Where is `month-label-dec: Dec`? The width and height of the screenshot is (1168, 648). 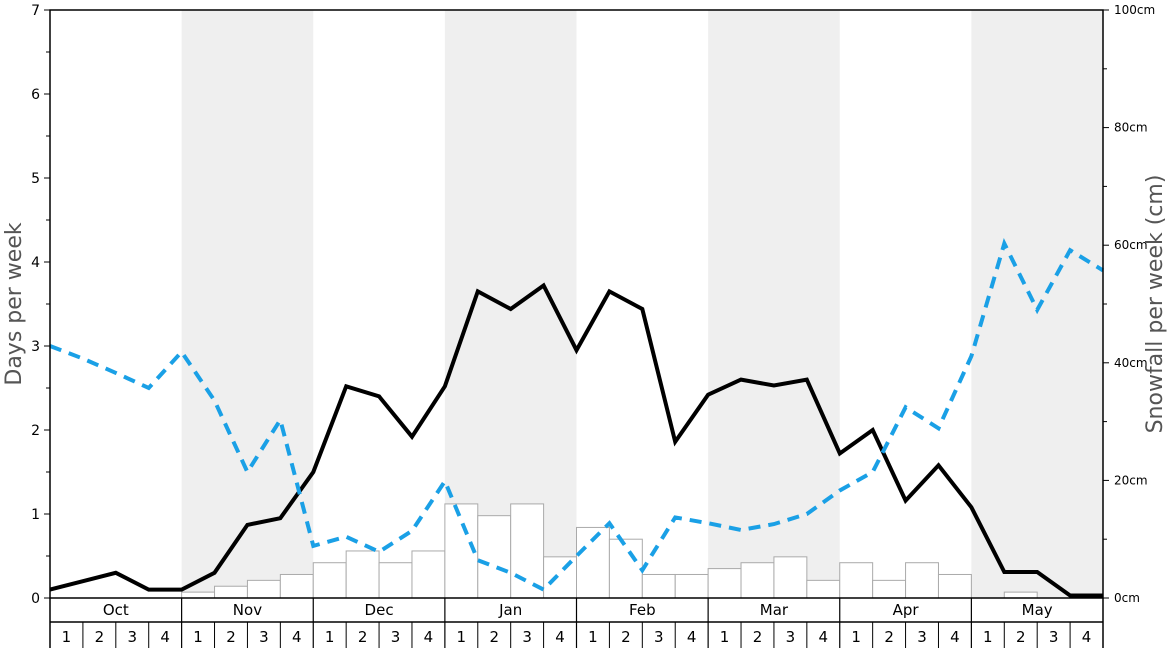
month-label-dec: Dec is located at coordinates (379, 610).